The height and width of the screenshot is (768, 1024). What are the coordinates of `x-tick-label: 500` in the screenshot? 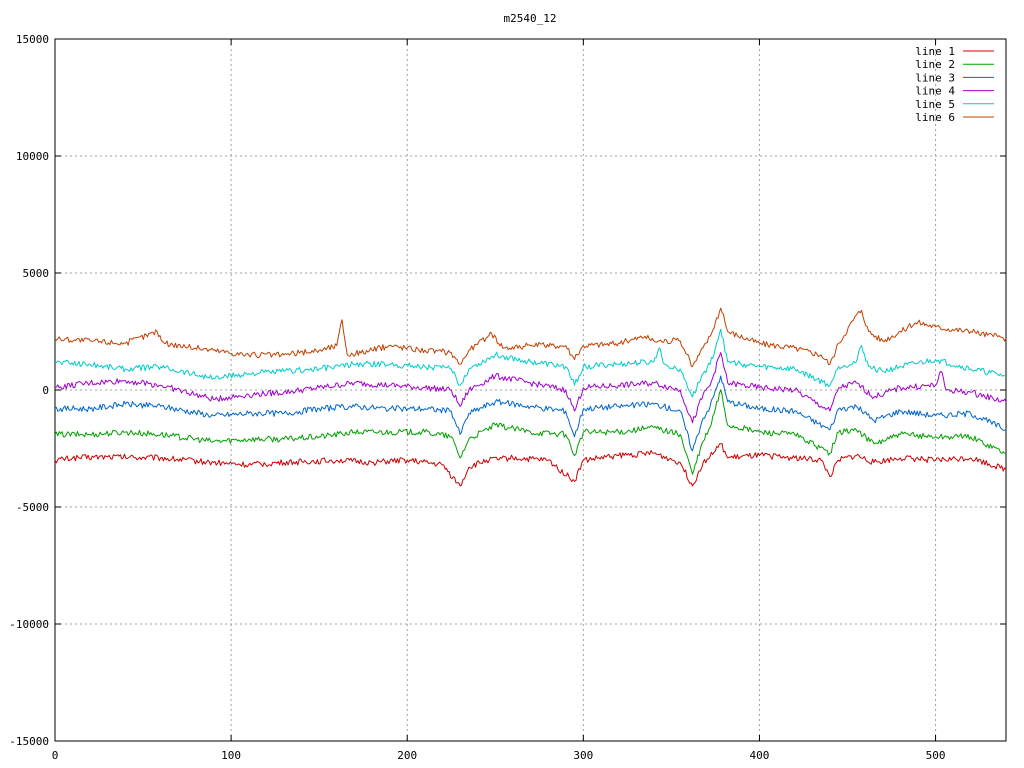 It's located at (936, 755).